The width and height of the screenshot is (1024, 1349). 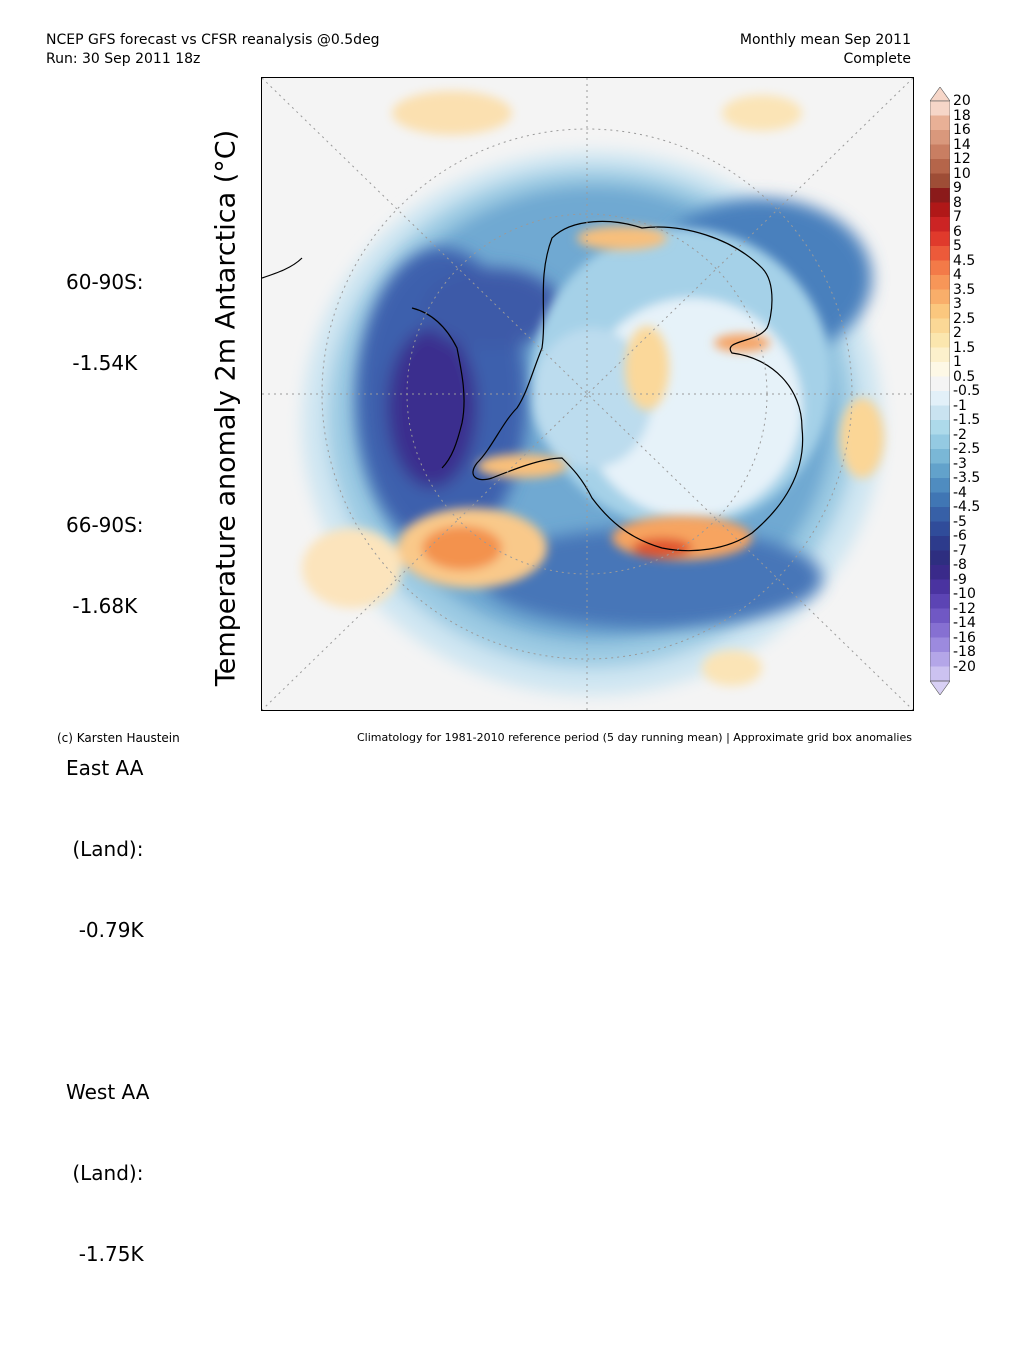 What do you see at coordinates (957, 275) in the screenshot?
I see `colorbar-tick-label: 4` at bounding box center [957, 275].